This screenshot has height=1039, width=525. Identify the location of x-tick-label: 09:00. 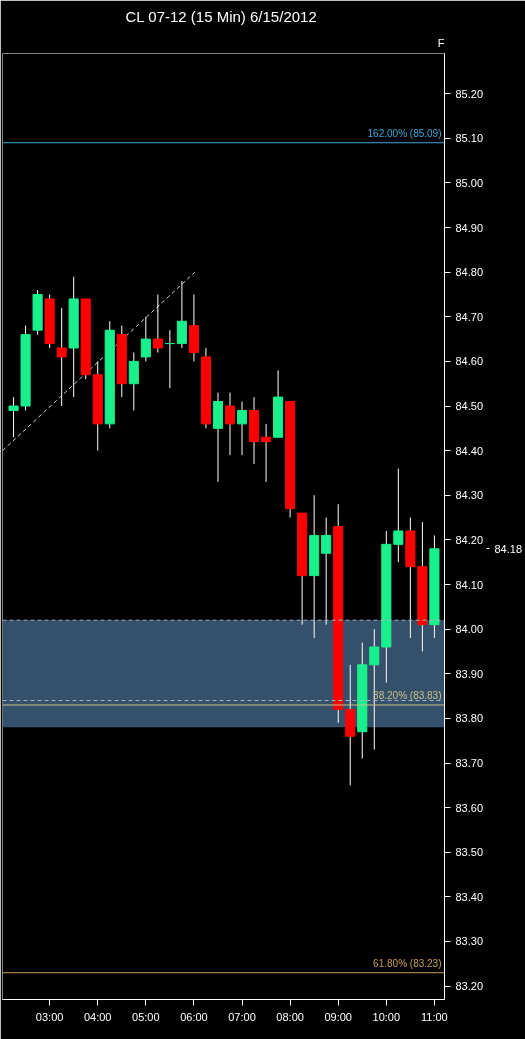
(338, 1016).